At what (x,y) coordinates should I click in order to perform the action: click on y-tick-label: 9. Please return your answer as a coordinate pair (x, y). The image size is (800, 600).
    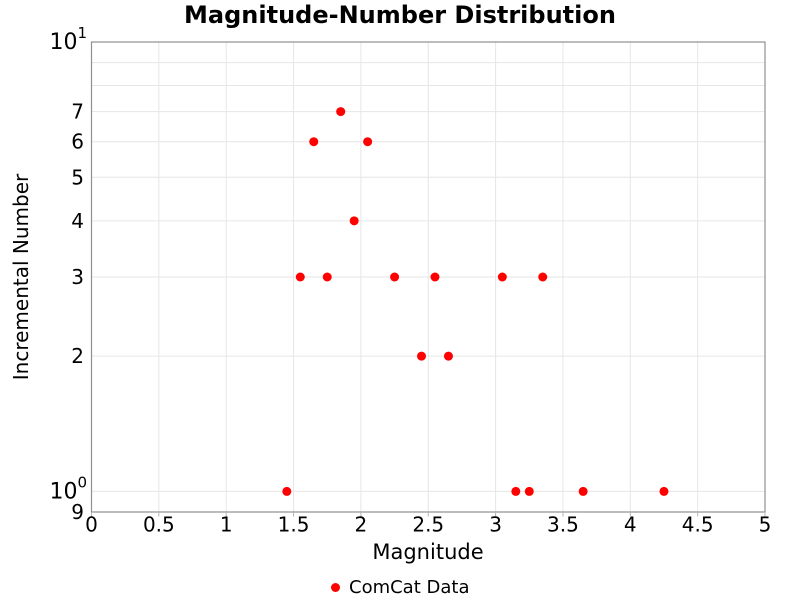
    Looking at the image, I should click on (77, 512).